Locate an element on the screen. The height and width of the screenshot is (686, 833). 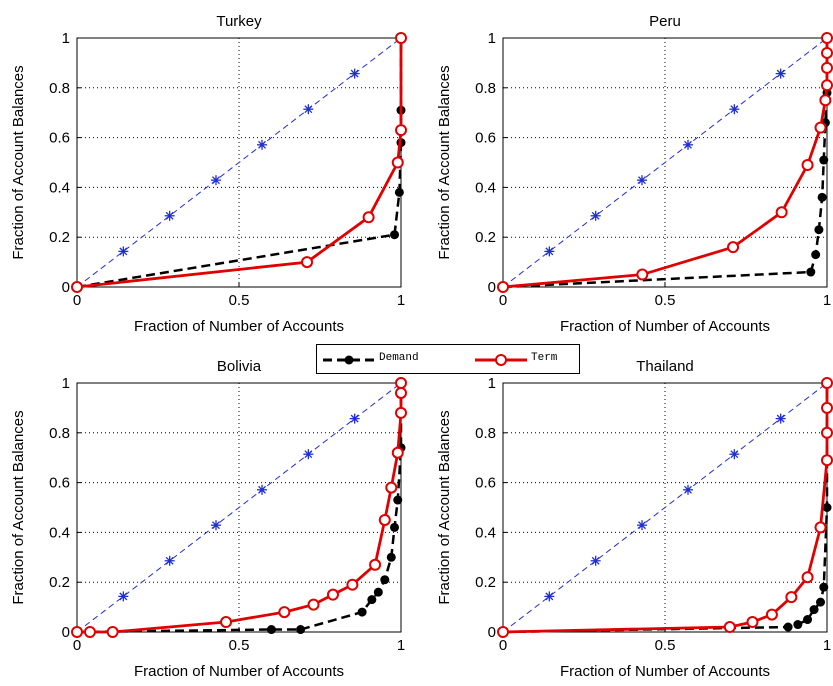
chart-title: Bolivia is located at coordinates (239, 366).